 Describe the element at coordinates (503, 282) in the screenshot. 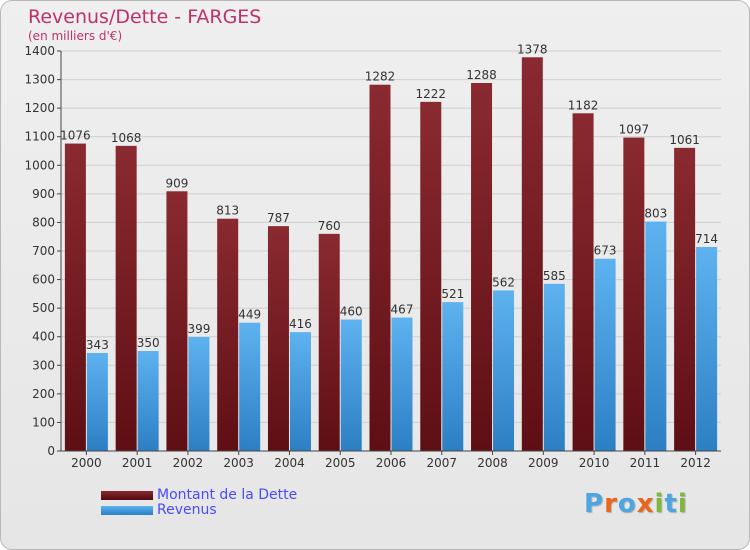

I see `data-label-revenus: 562` at that location.